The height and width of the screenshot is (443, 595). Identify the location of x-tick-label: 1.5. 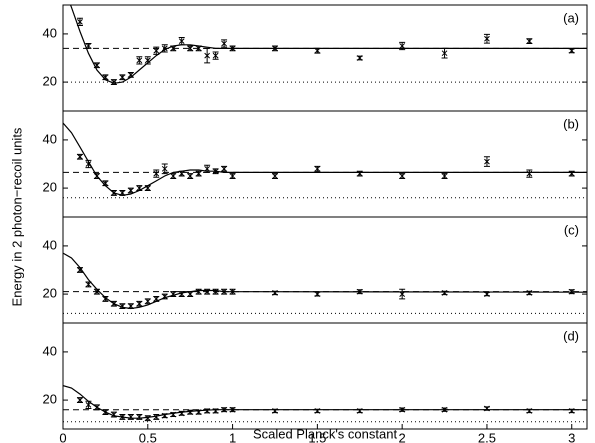
(317, 436).